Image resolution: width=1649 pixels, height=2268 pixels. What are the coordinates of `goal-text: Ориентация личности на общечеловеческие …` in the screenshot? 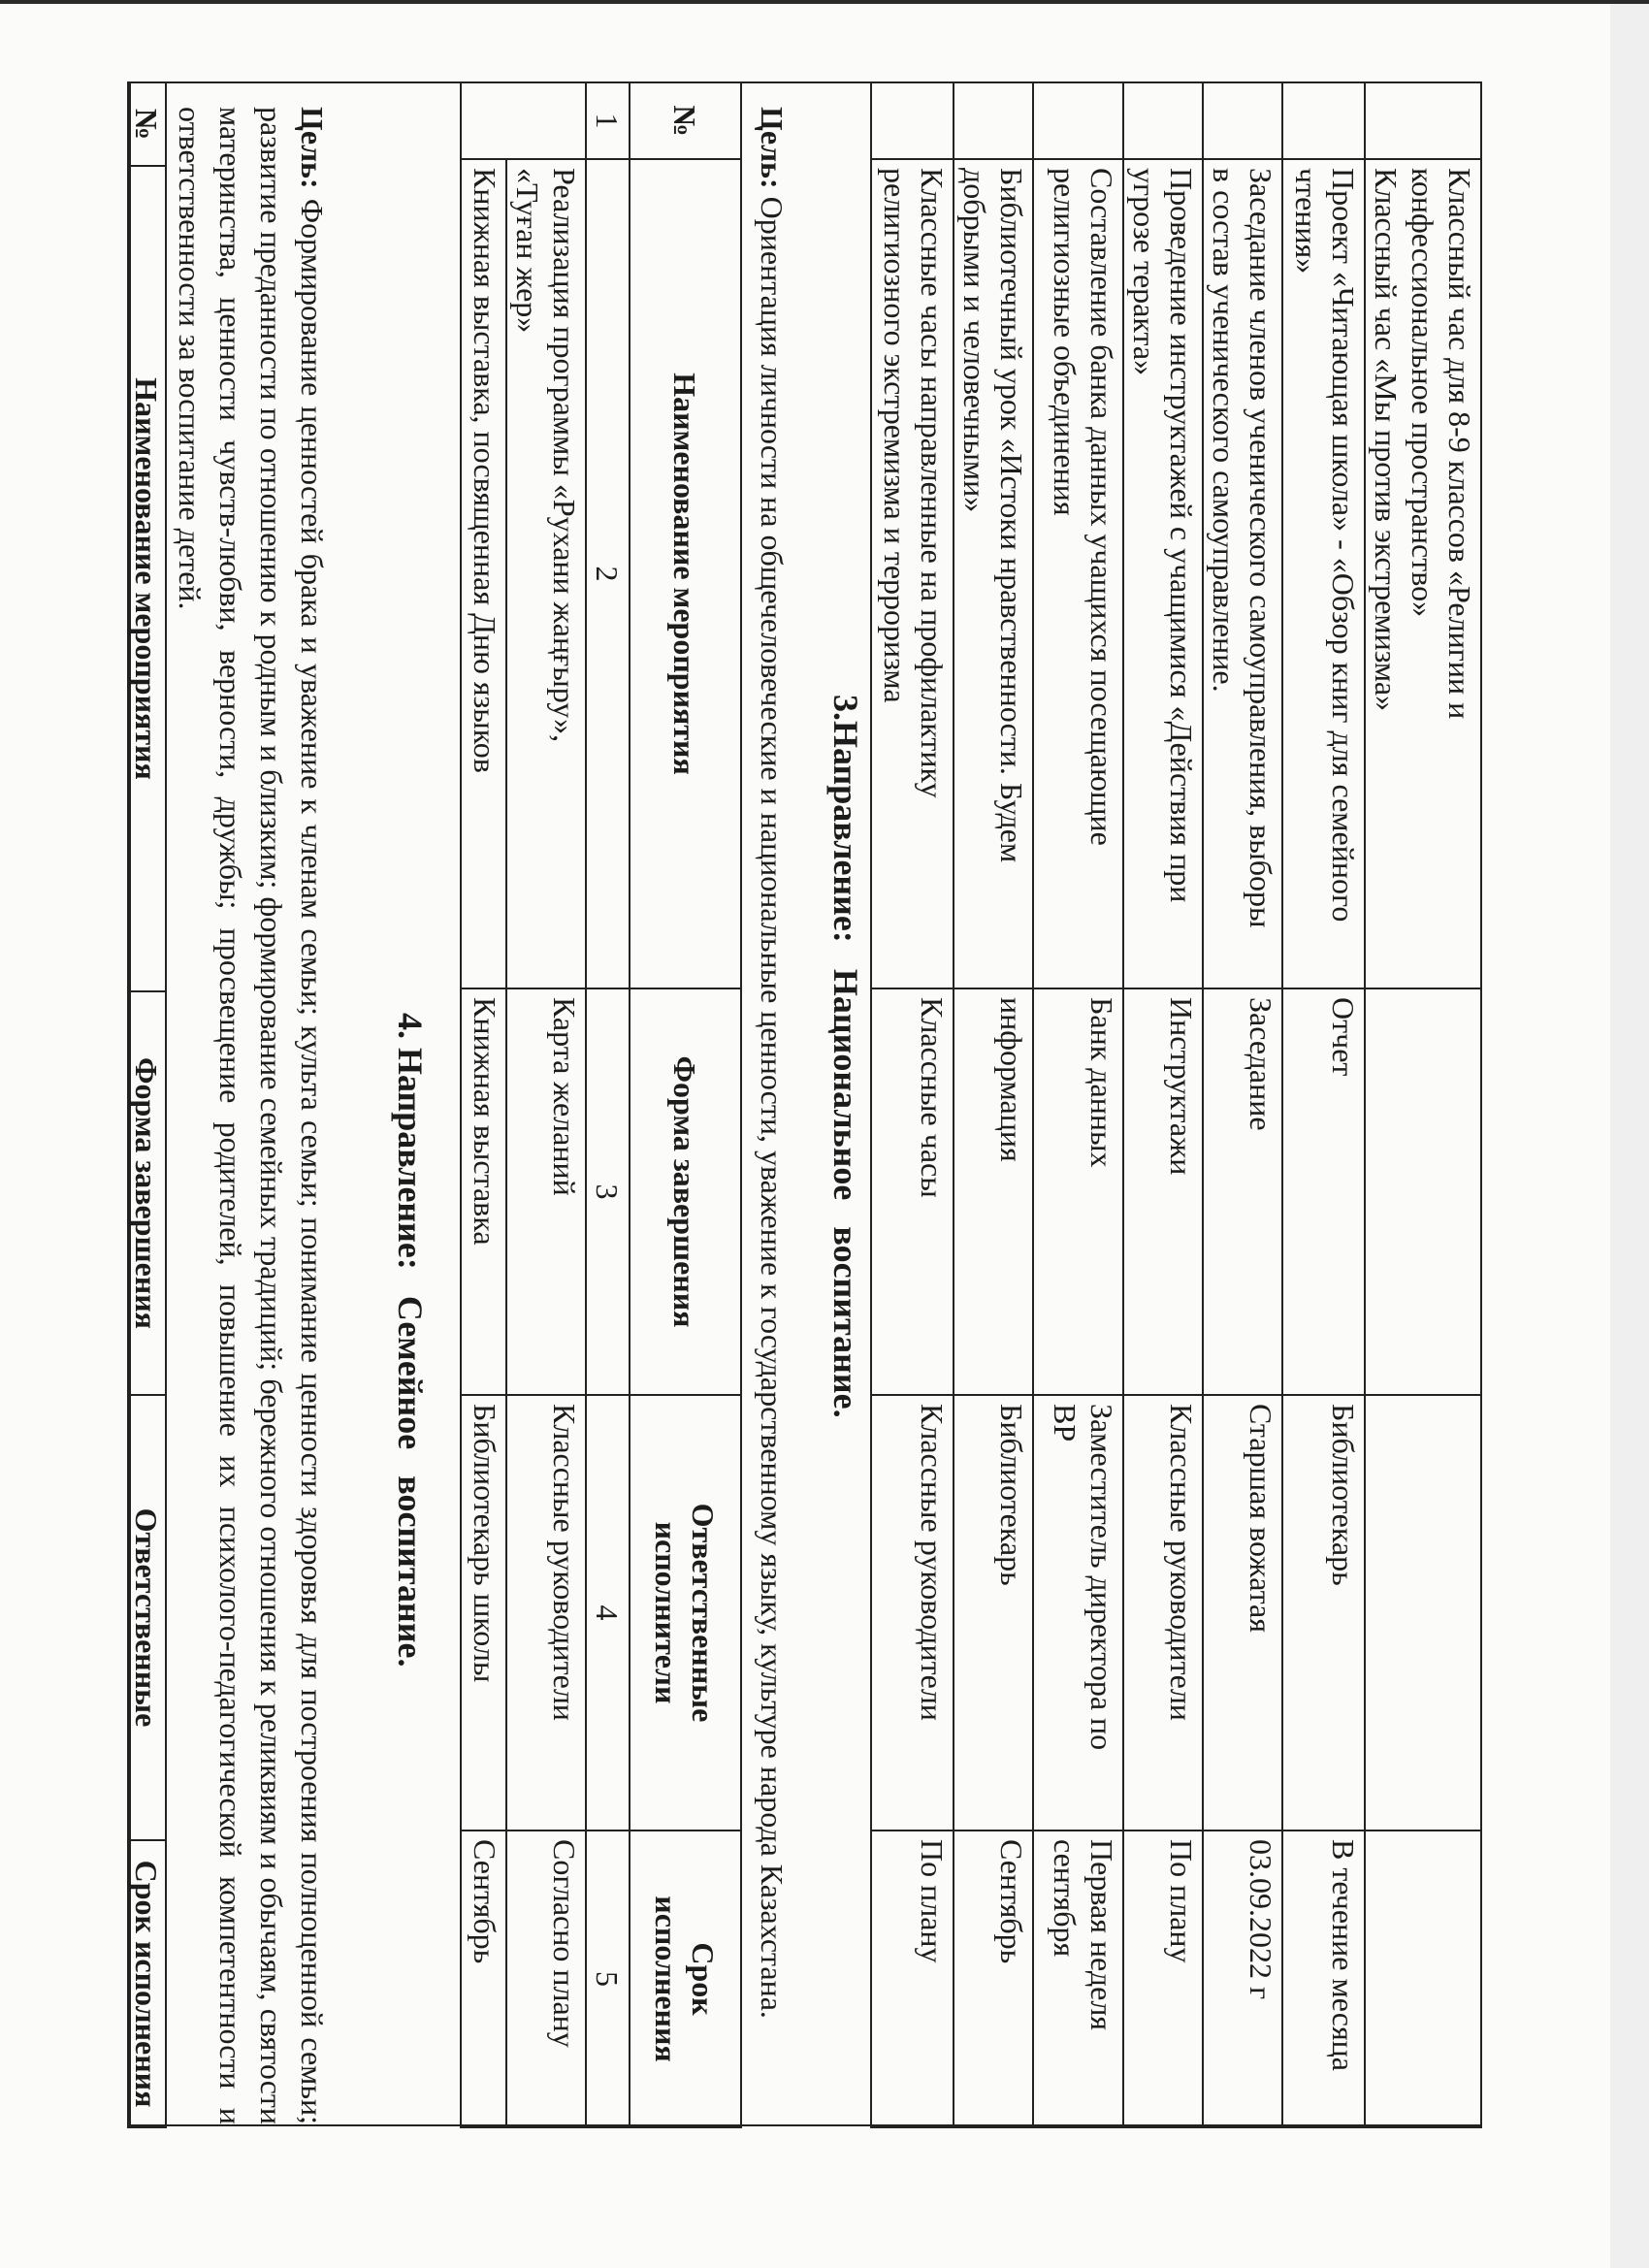 It's located at (772, 1103).